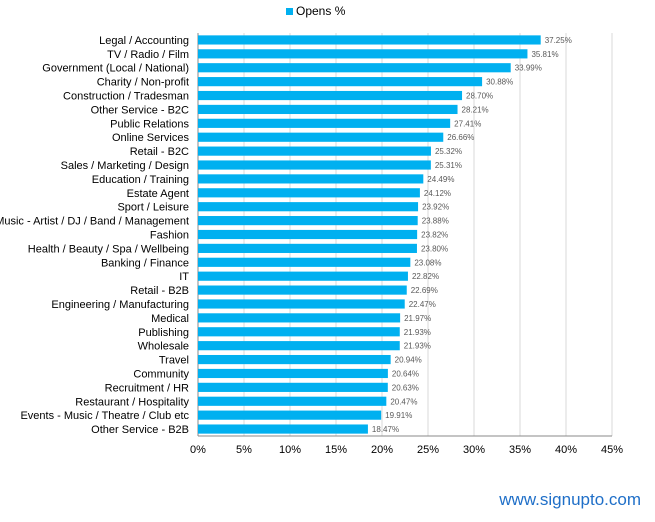 The image size is (655, 522). I want to click on category-label: Construction / Tradesman, so click(126, 97).